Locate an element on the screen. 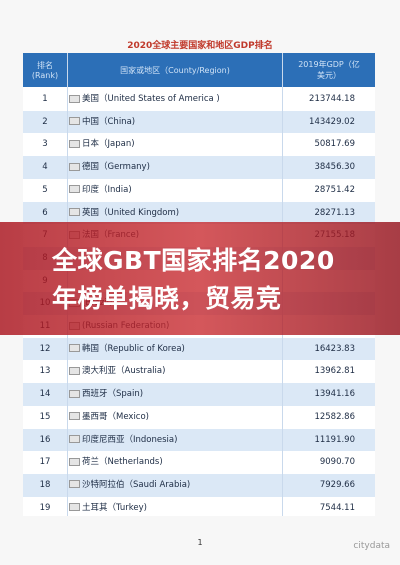  country-cell: 美国（United States of America ) is located at coordinates (144, 99).